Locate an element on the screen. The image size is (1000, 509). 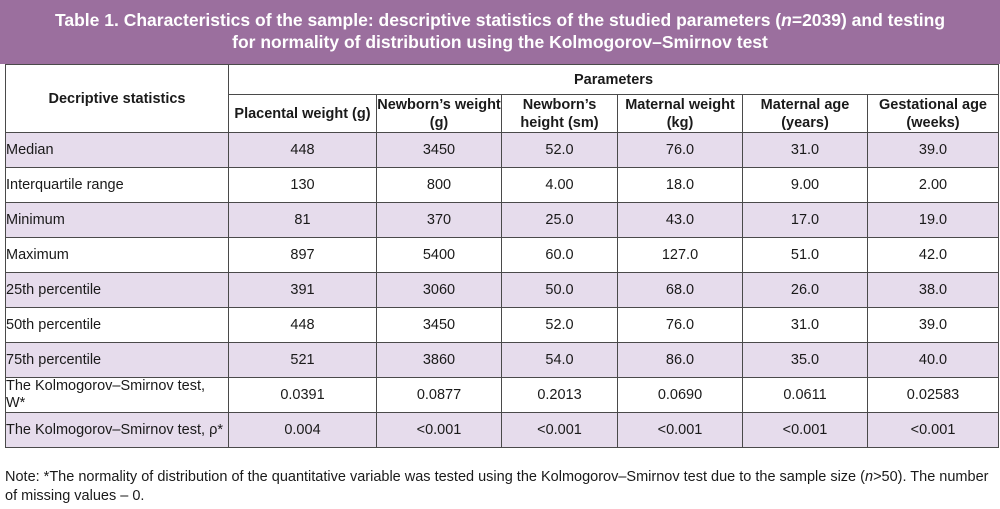
table-cell: 5400 is located at coordinates (439, 255).